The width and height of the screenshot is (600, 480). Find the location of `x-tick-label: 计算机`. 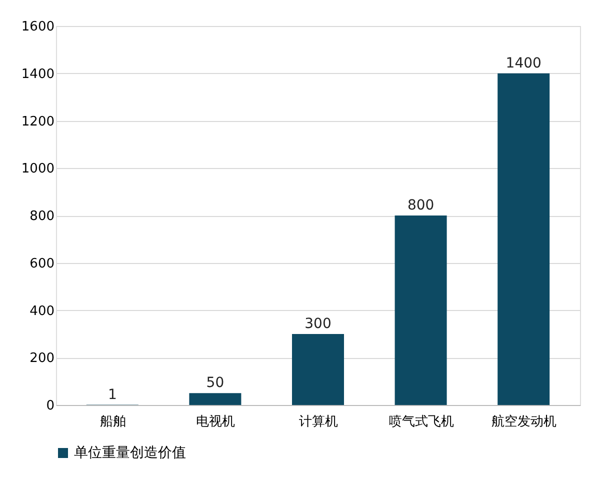

x-tick-label: 计算机 is located at coordinates (318, 422).